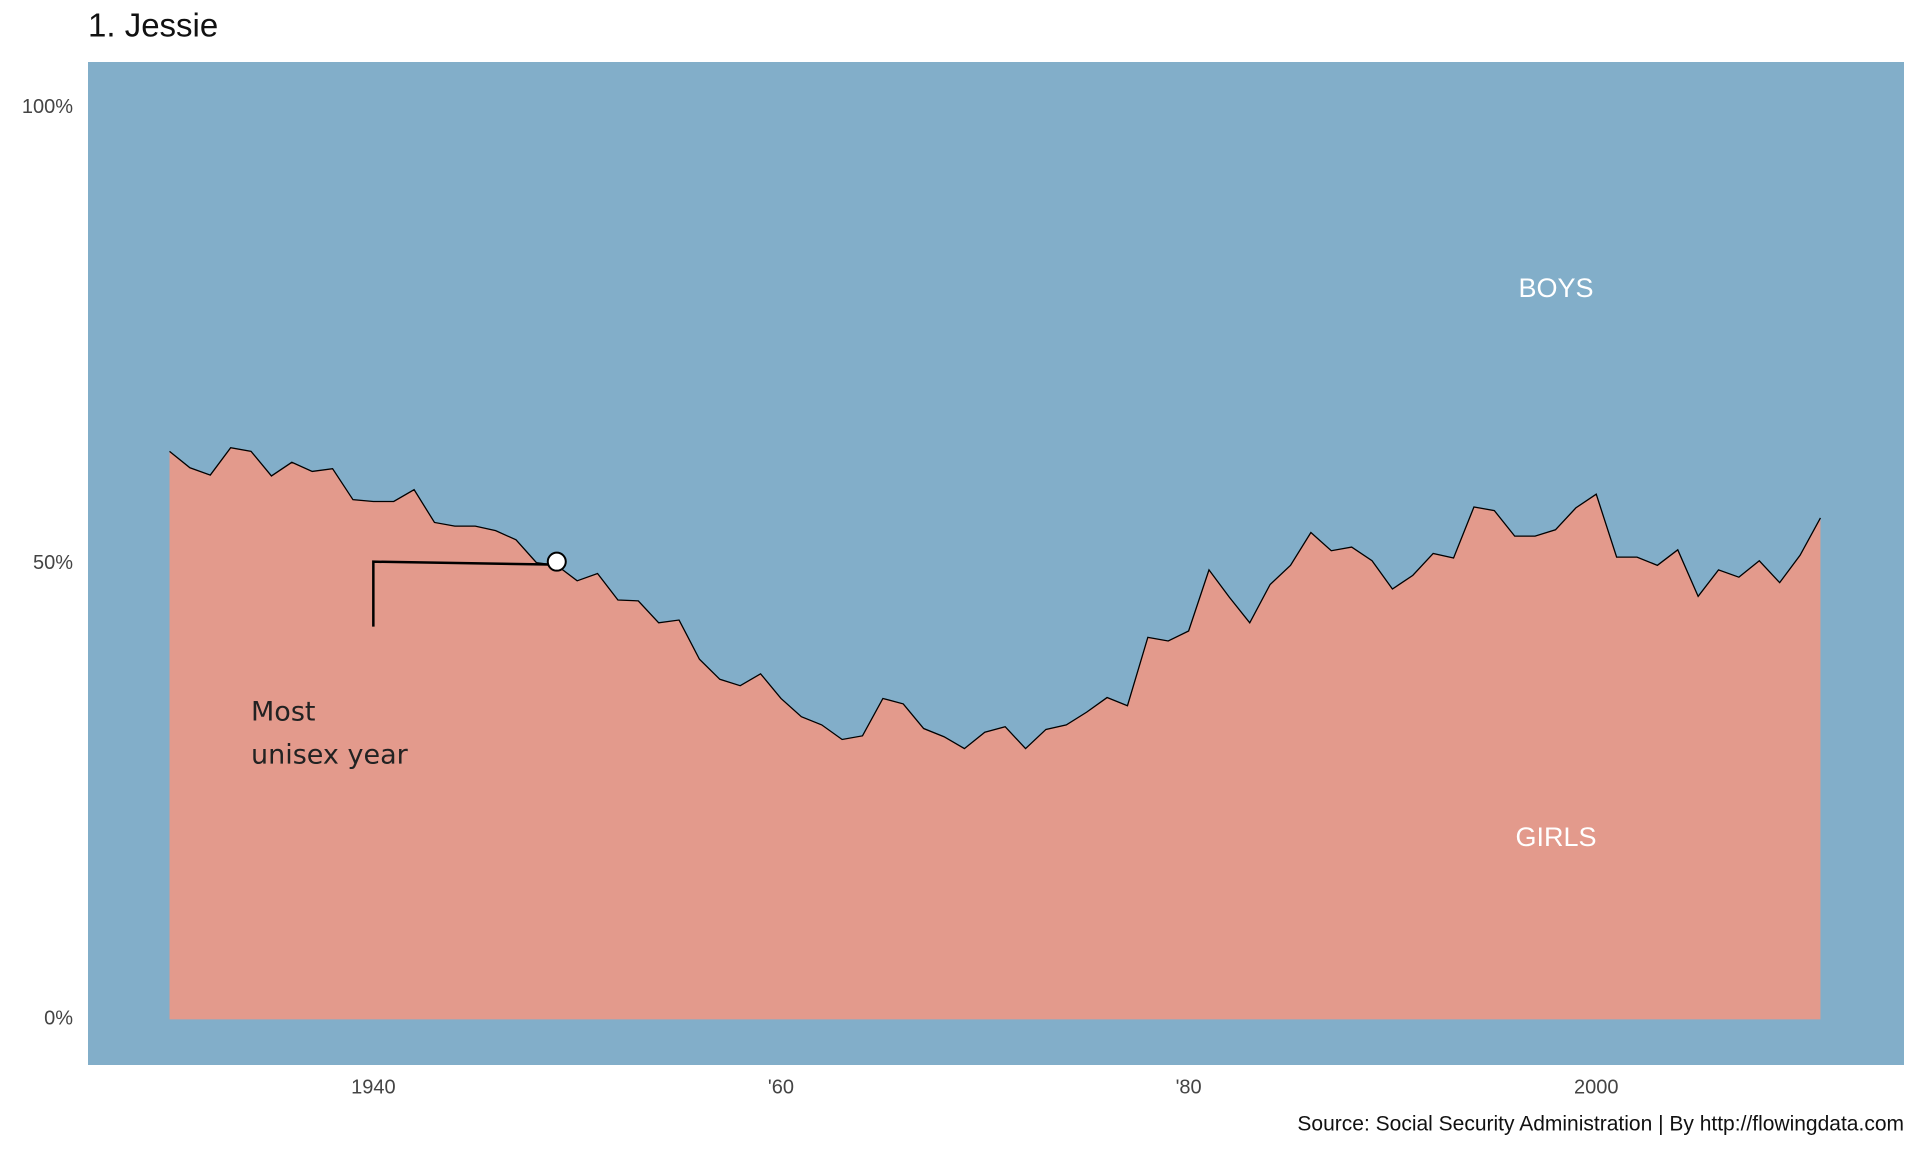  I want to click on area-label: BOYS, so click(1555, 288).